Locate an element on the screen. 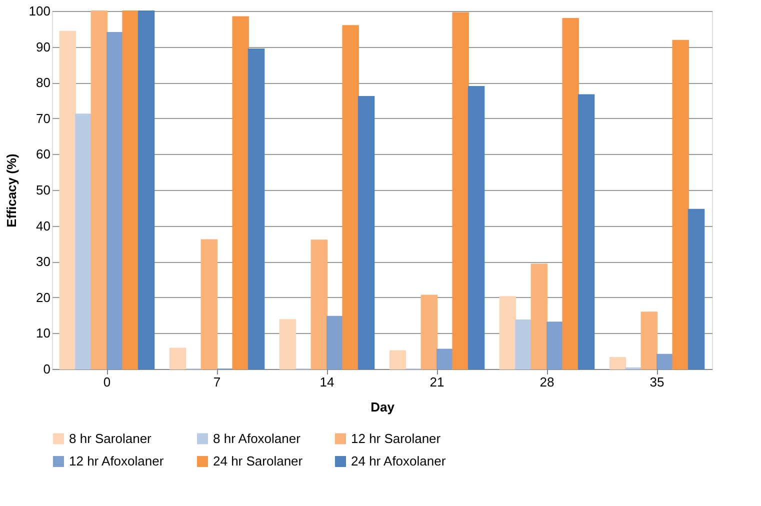 Image resolution: width=761 pixels, height=506 pixels. x-tick-label: 7 is located at coordinates (217, 382).